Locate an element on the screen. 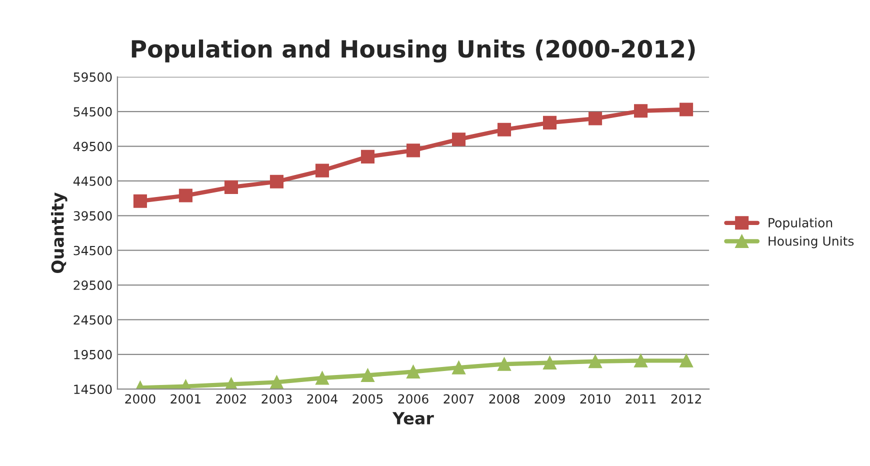  legend-label: Population is located at coordinates (800, 224).